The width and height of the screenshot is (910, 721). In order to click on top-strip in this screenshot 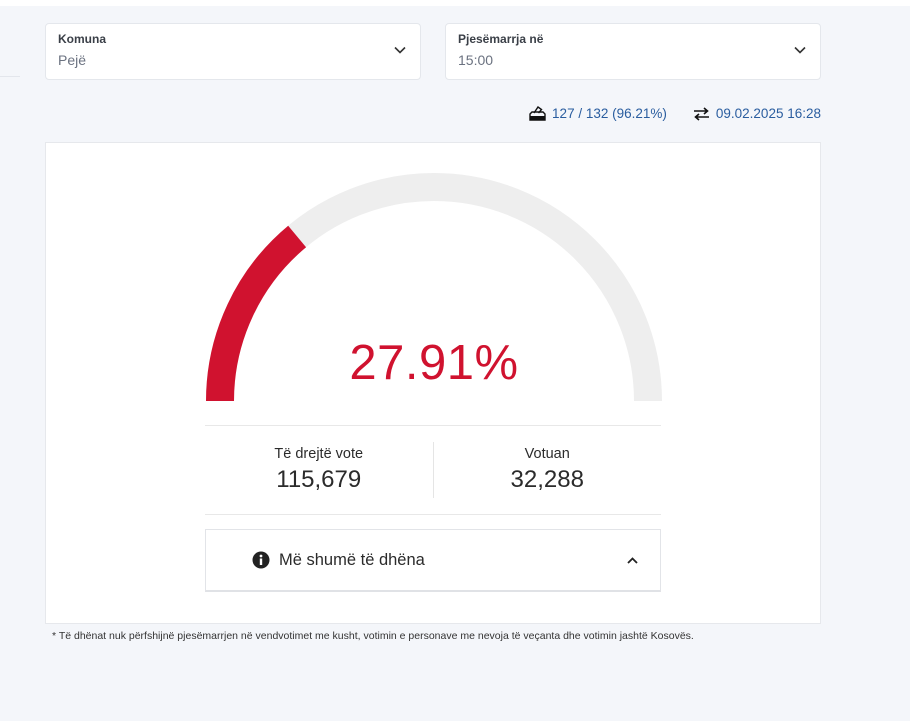, I will do `click(455, 3)`.